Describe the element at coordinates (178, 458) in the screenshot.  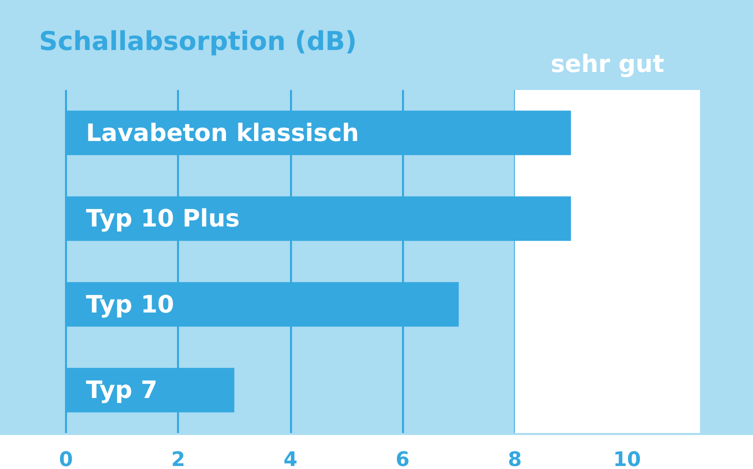
I see `x-tick-label: 2` at that location.